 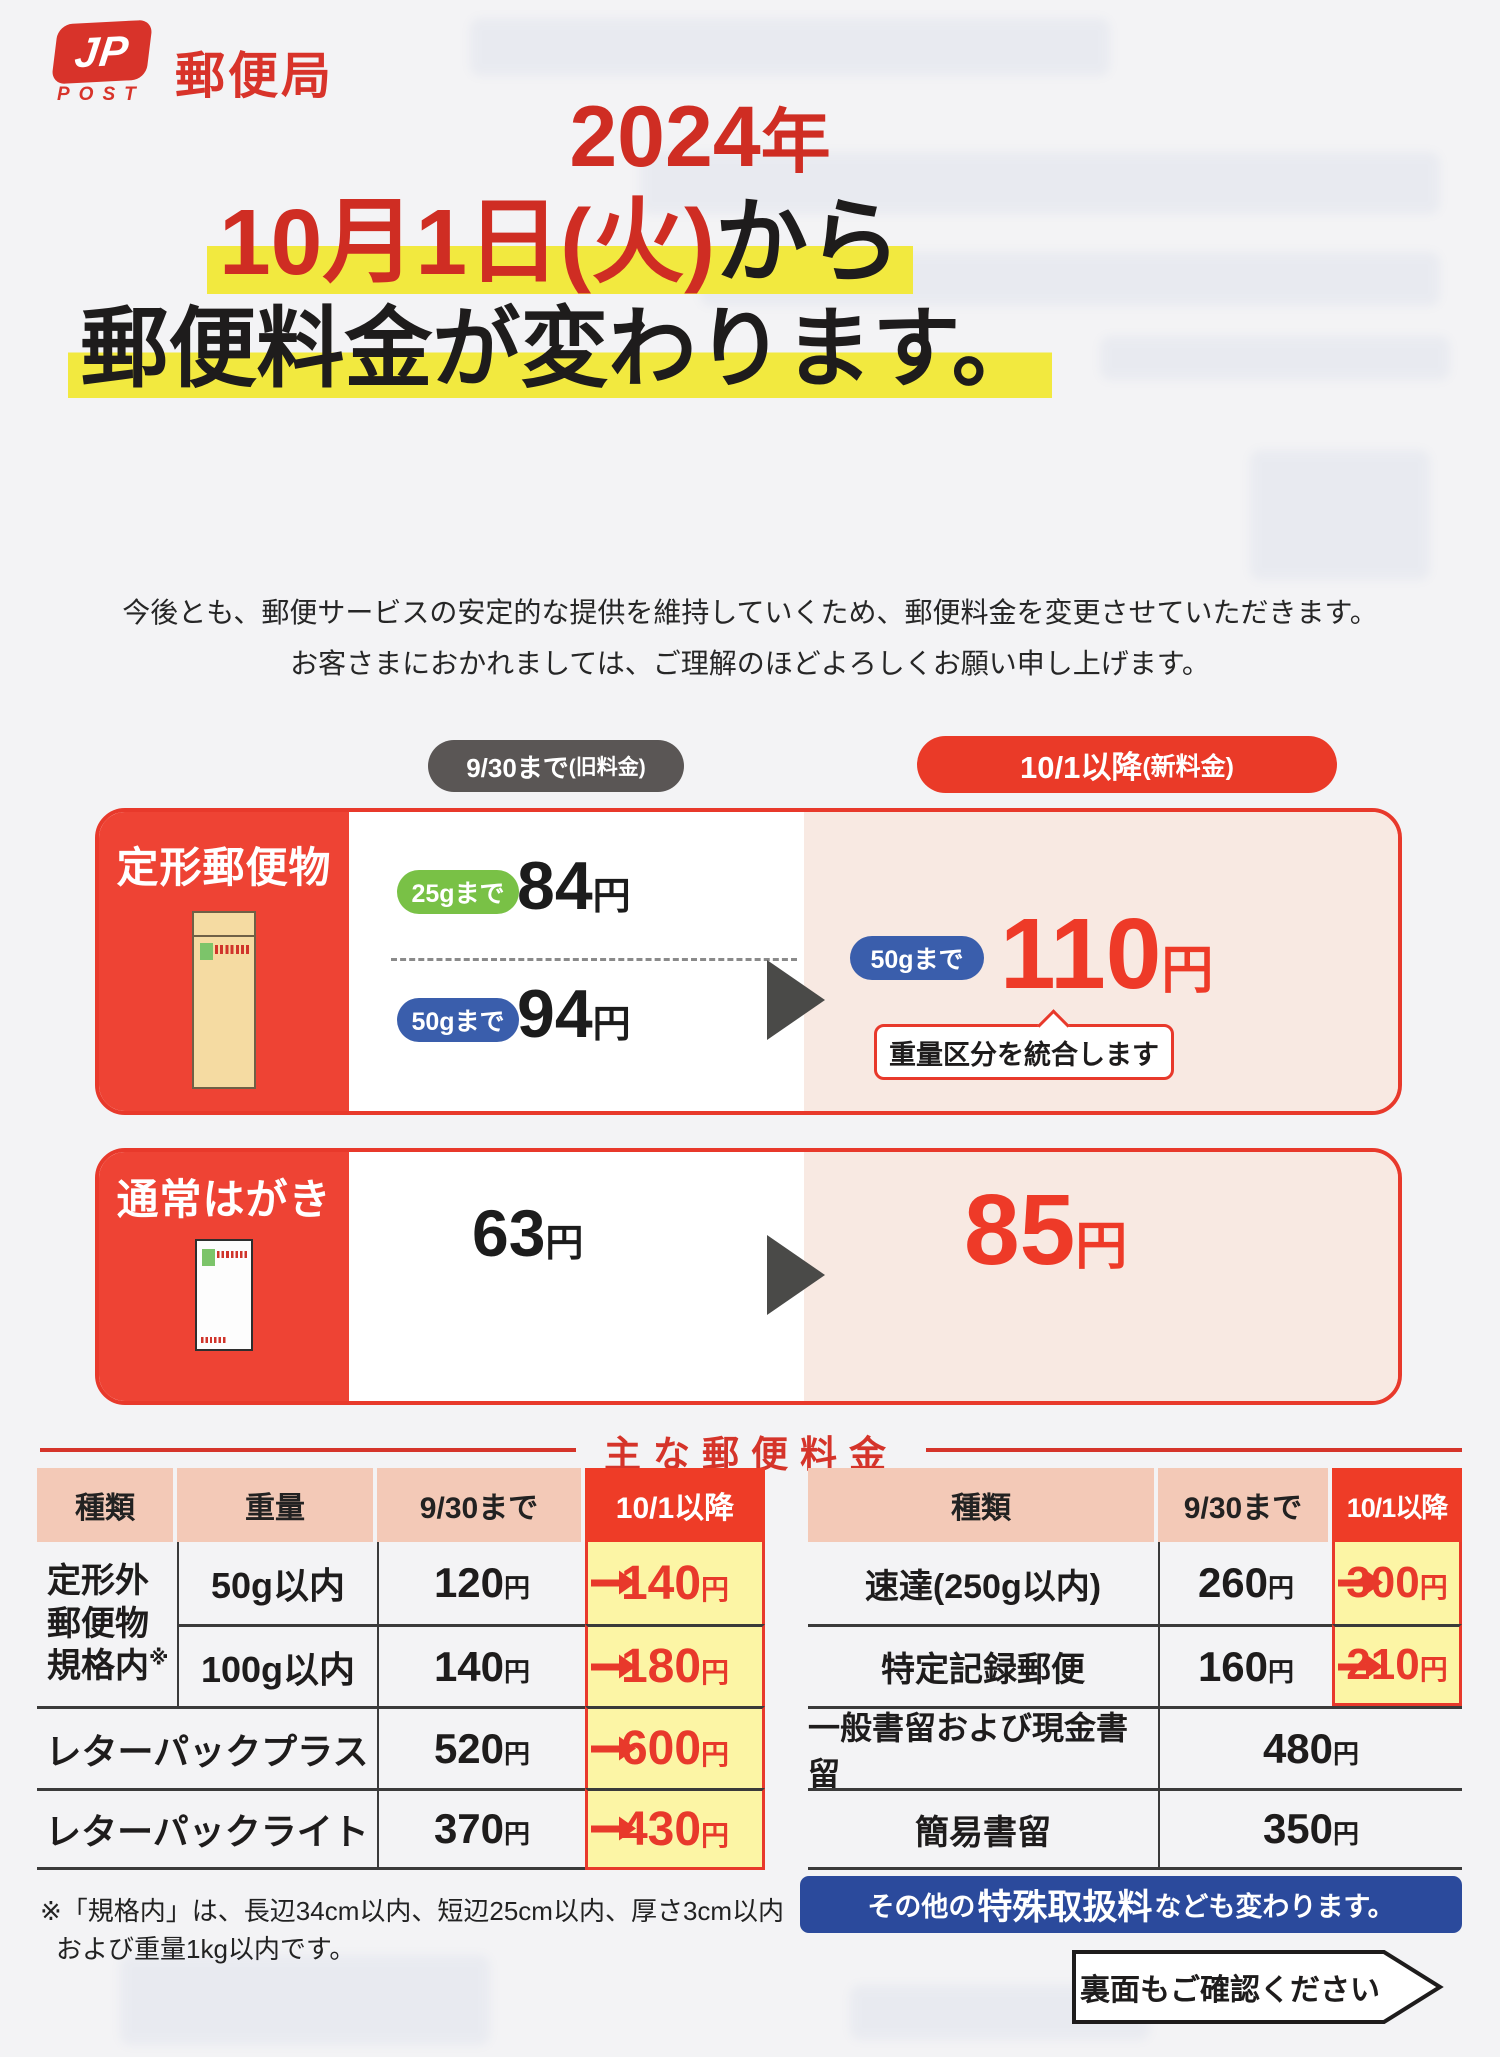 I want to click on weight-cell: 50g以内, so click(x=277, y=1583).